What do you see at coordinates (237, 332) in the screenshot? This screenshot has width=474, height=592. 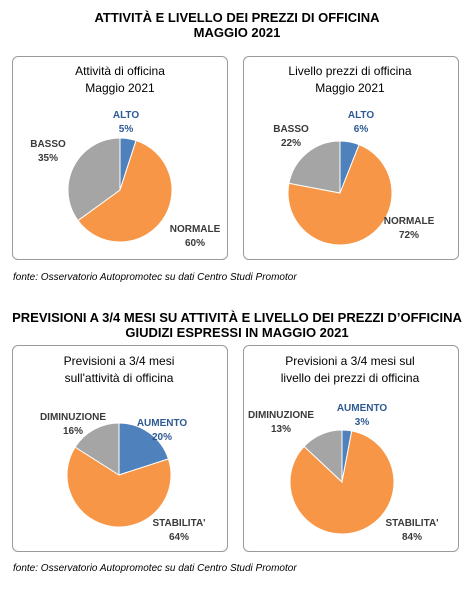 I see `section2-title-line2: GIUDIZI ESPRESSI IN MAGGIO 2021` at bounding box center [237, 332].